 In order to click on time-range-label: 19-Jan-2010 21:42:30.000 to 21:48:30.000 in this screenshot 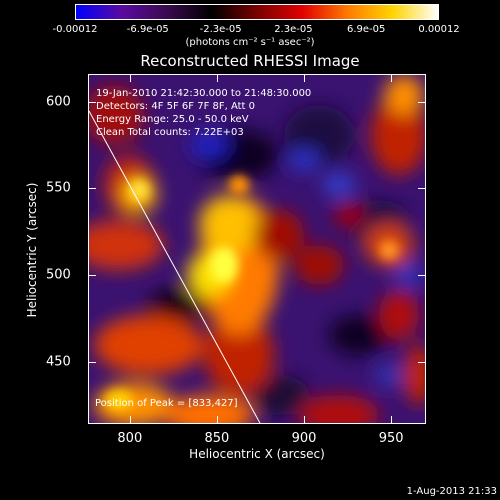, I will do `click(204, 93)`.